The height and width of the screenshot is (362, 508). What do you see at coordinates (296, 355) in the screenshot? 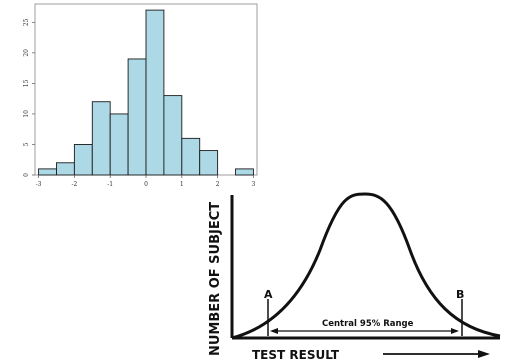
I see `bell-x-axis-label: TEST RESULT` at bounding box center [296, 355].